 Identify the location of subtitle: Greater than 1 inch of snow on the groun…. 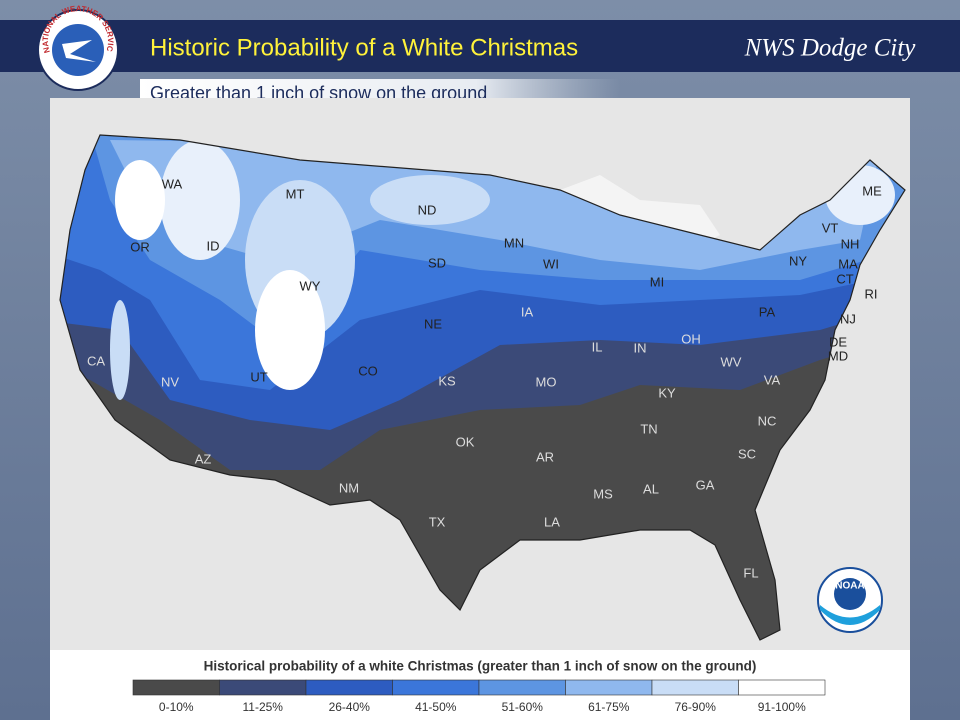
(318, 93).